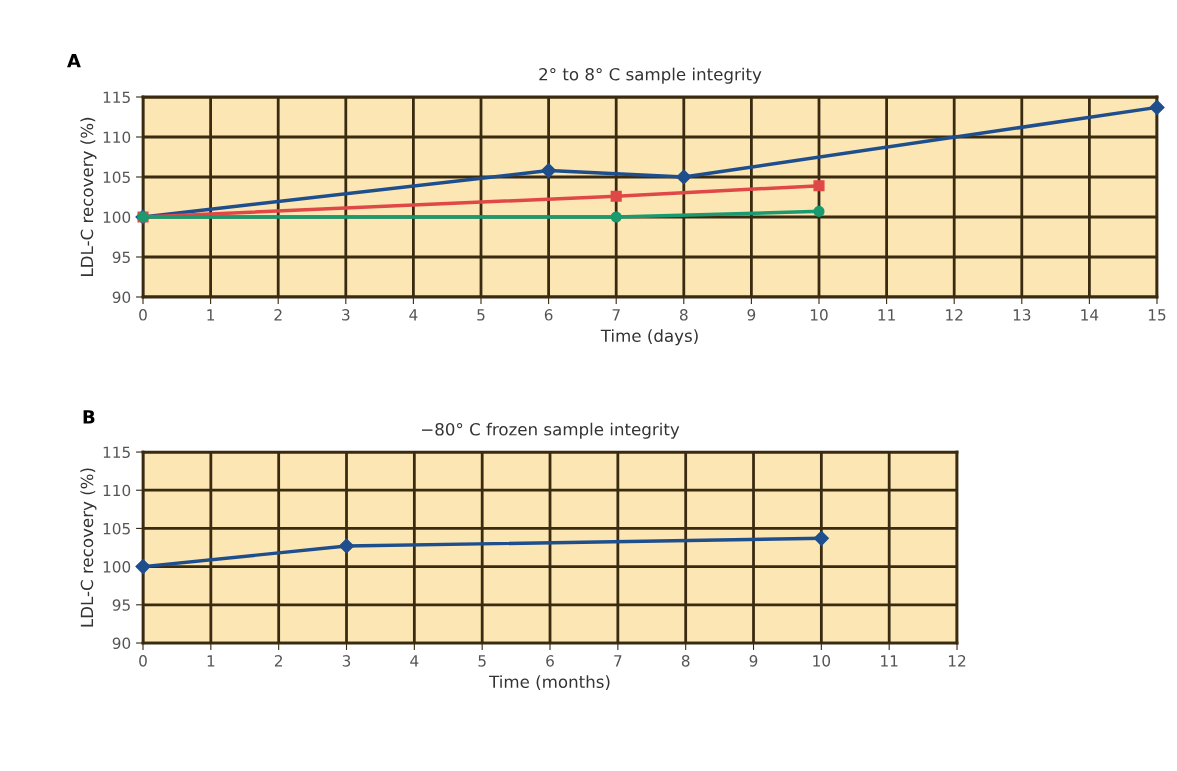 This screenshot has height=771, width=1177. I want to click on text: A, so click(74, 61).